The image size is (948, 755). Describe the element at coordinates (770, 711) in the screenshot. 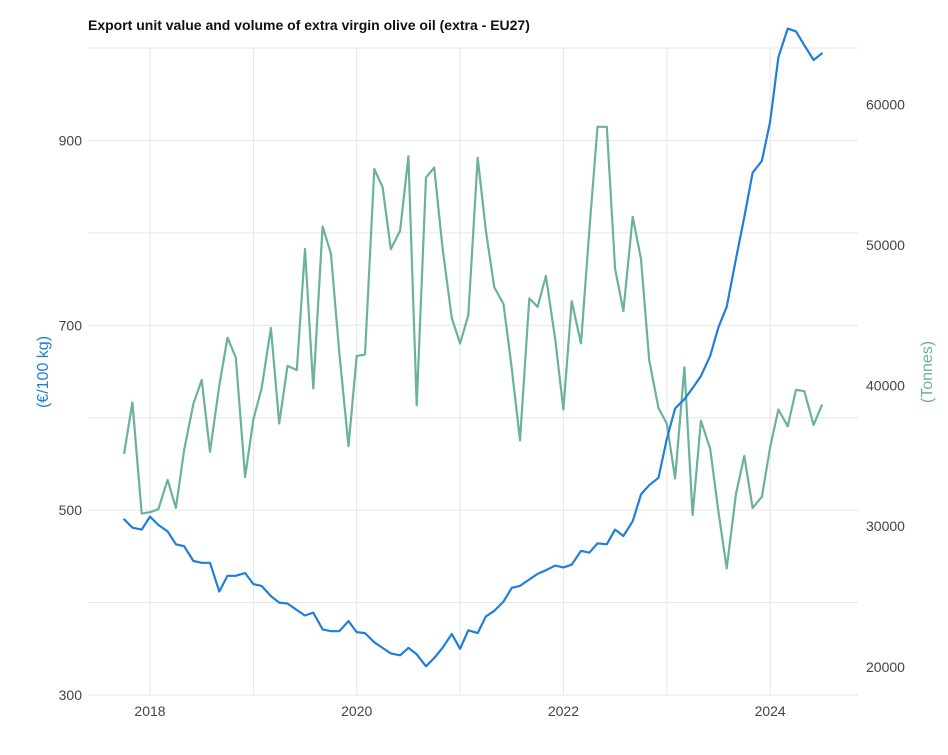

I see `x-tick-label: 2024` at that location.